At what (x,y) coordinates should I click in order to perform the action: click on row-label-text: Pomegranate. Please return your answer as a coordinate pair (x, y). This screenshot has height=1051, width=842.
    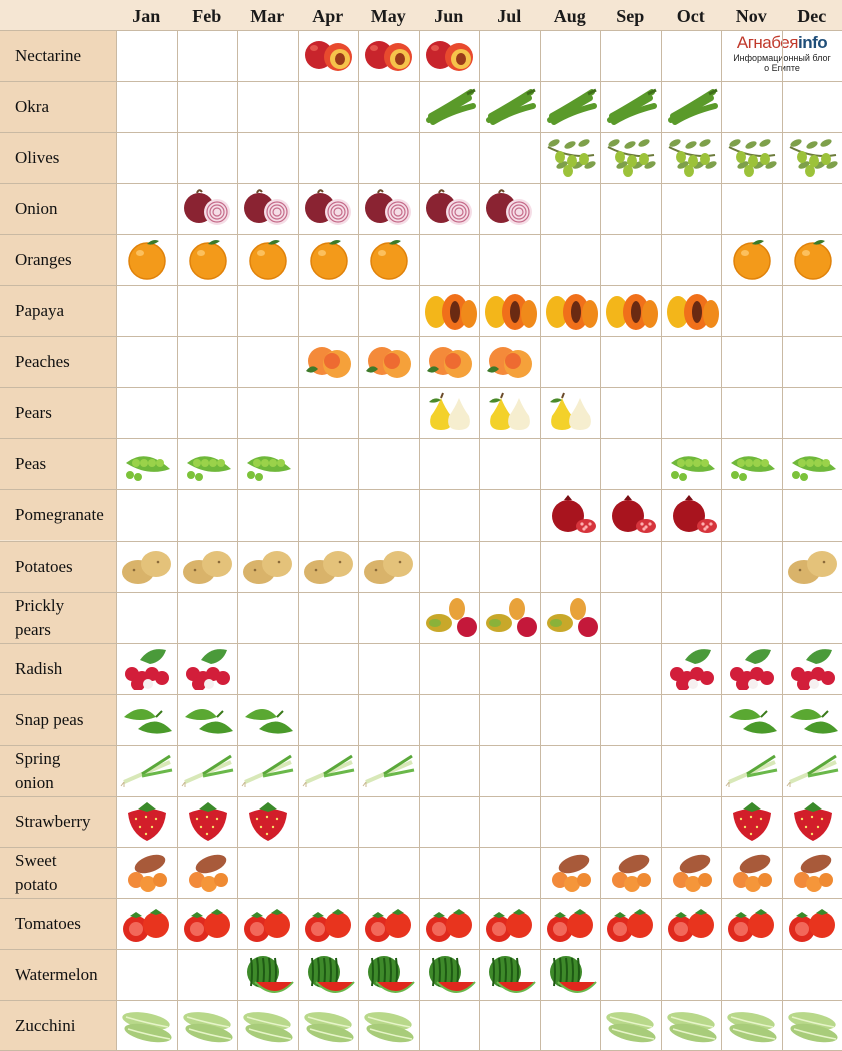
    Looking at the image, I should click on (59, 514).